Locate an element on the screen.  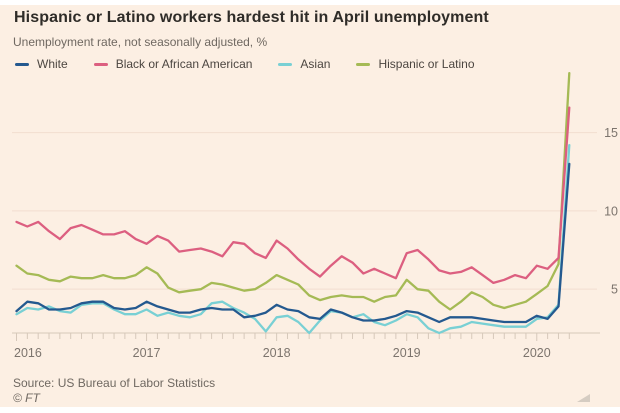
screenshot-edge-bottom is located at coordinates (310, 410).